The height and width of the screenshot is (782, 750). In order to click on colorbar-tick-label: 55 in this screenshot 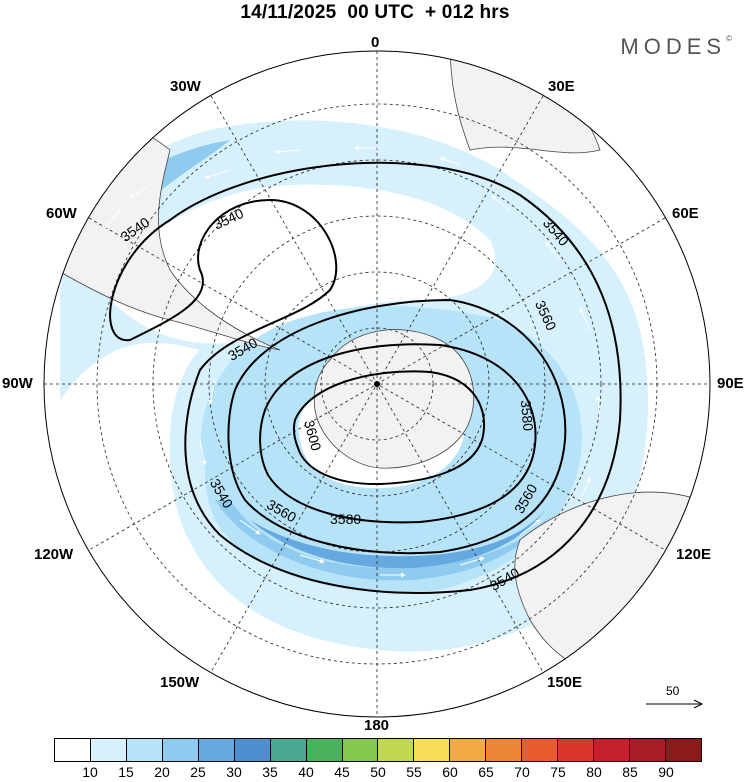, I will do `click(414, 772)`.